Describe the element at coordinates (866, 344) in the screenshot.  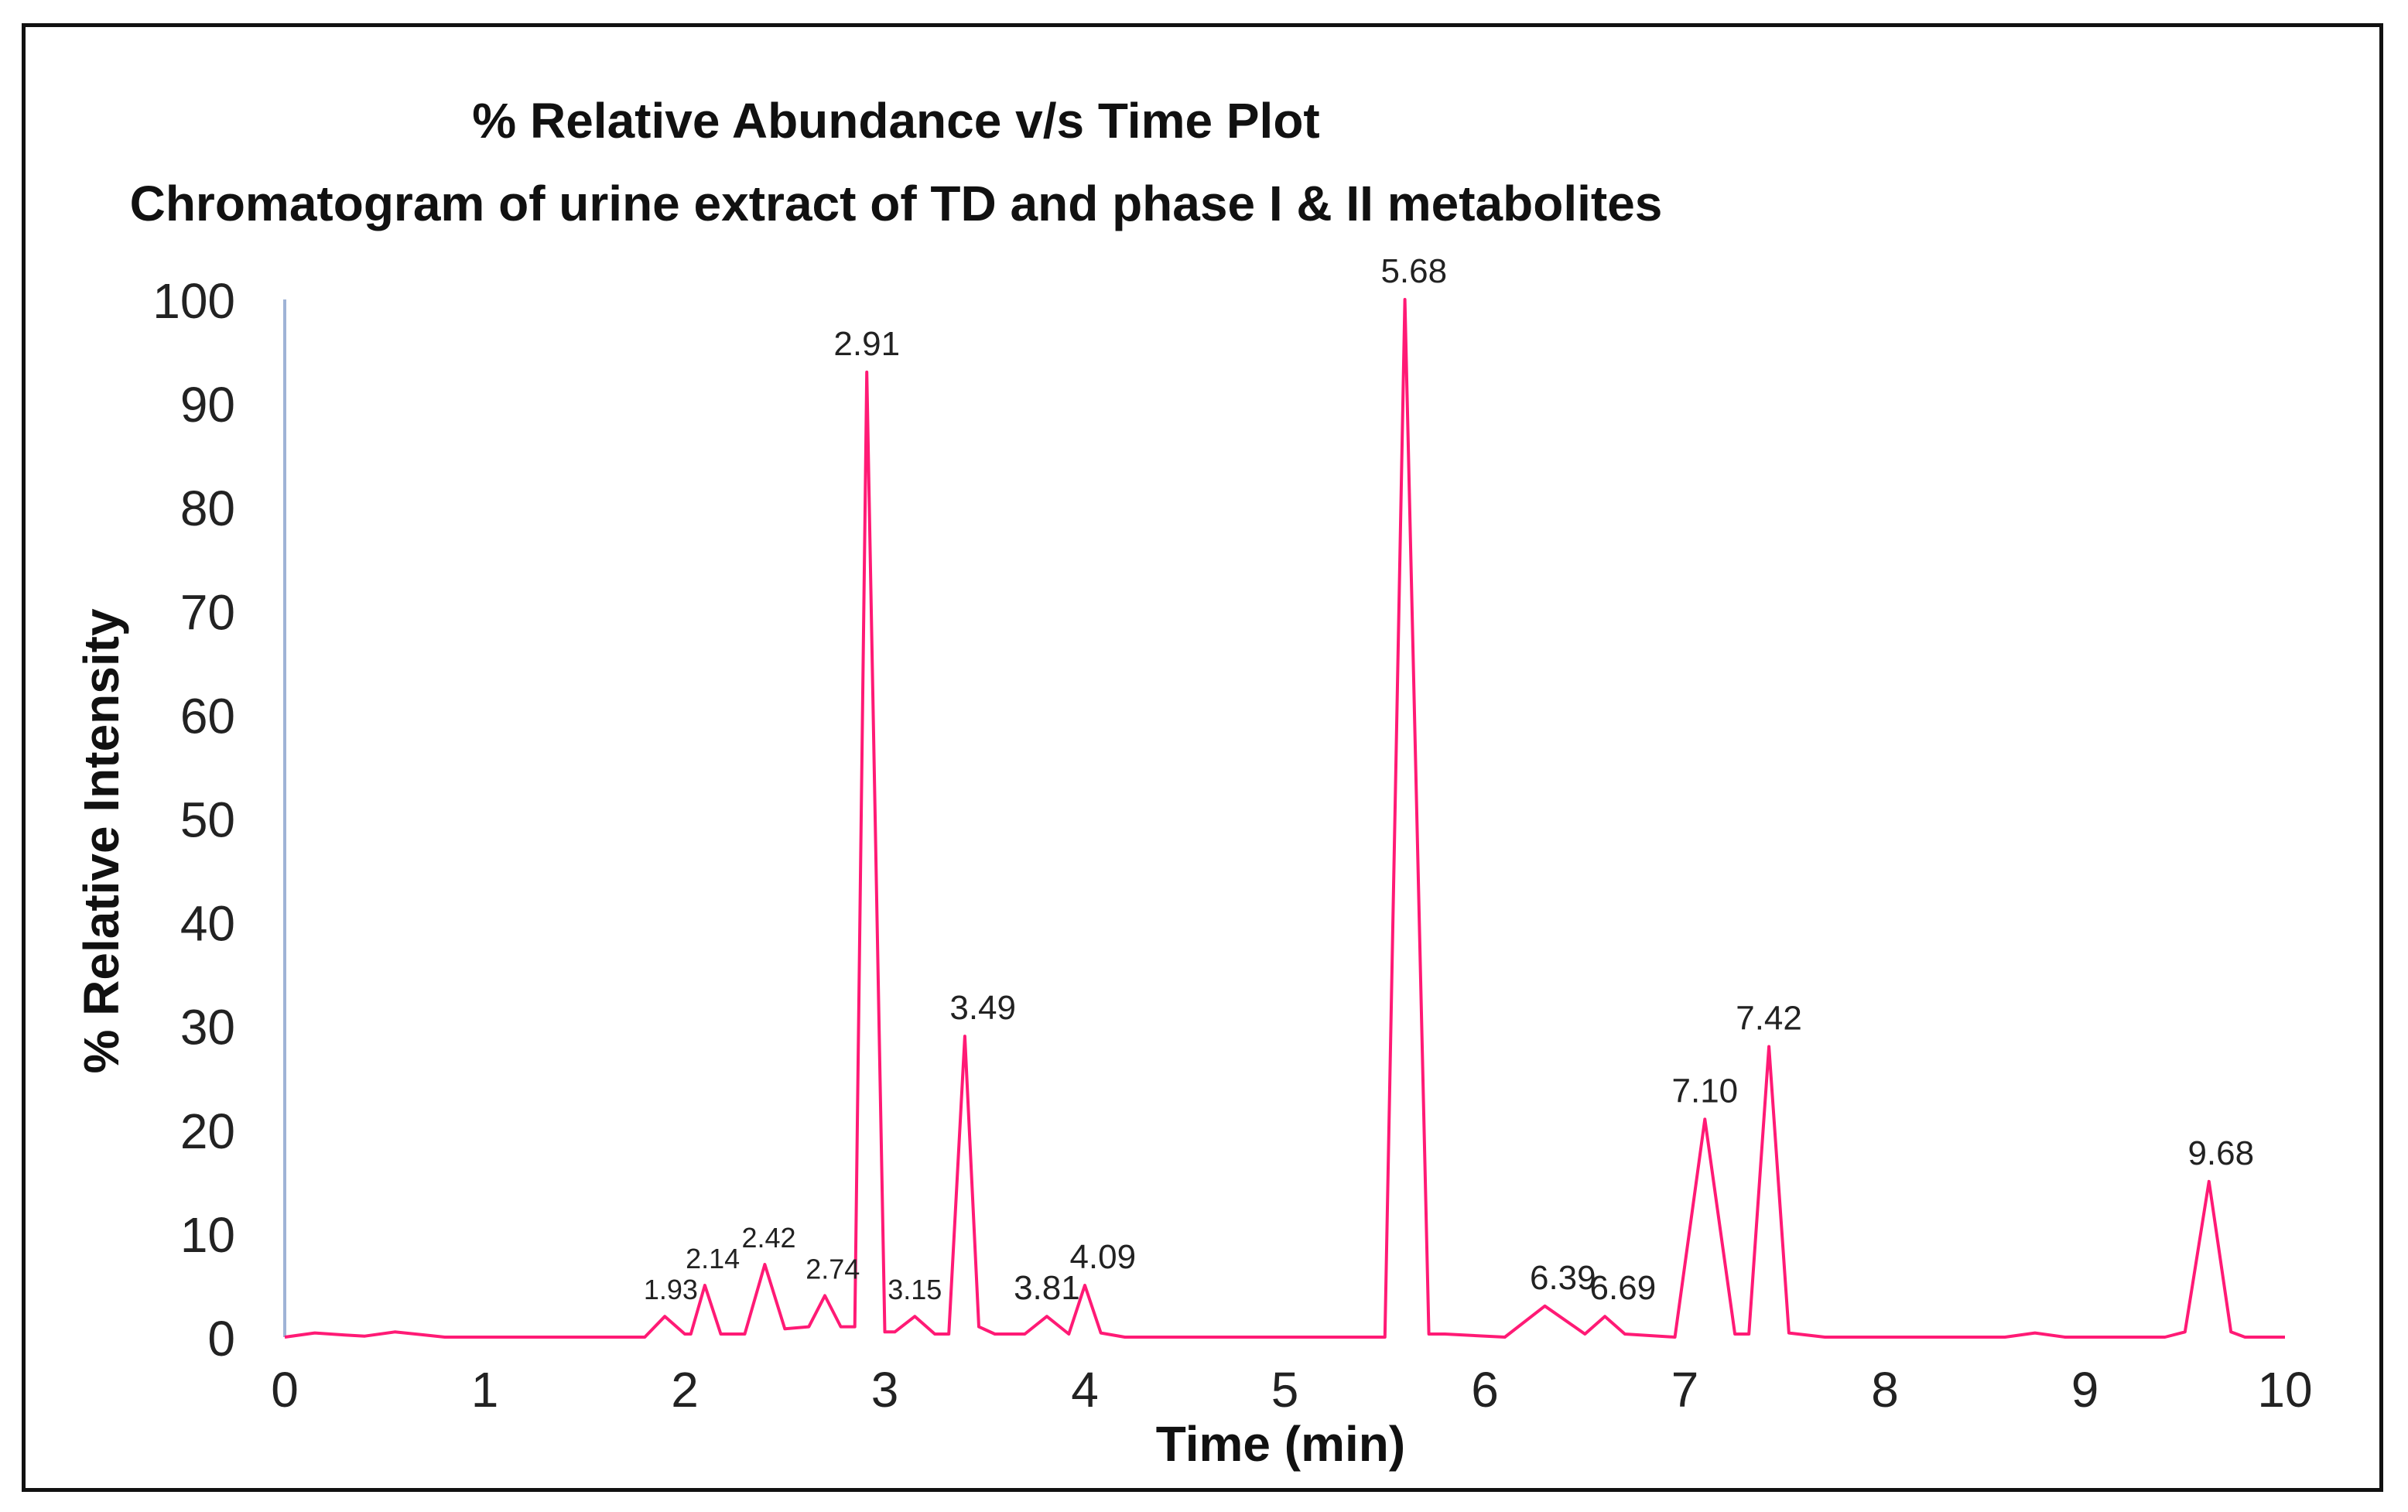
I see `peak-label: 2.91` at that location.